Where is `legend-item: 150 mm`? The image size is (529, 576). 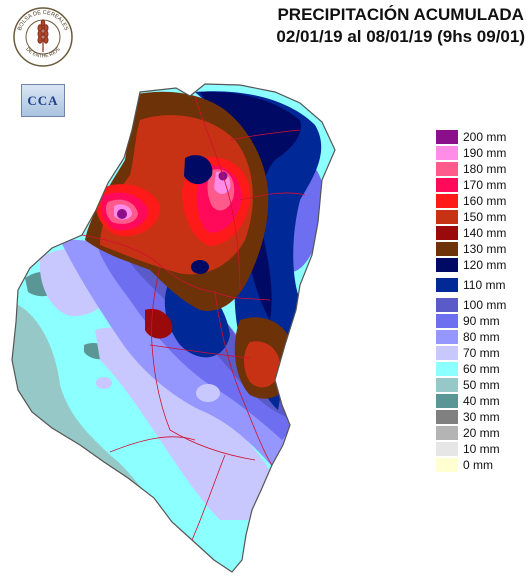
legend-item: 150 mm is located at coordinates (481, 217).